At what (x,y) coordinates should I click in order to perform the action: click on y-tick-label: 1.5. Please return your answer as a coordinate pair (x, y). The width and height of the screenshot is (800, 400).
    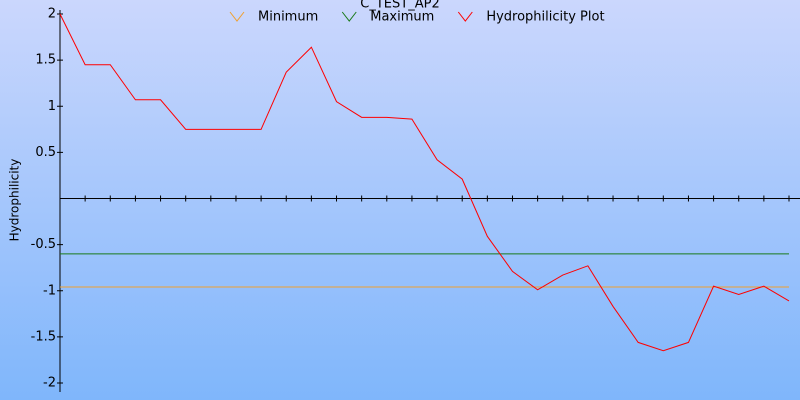
    Looking at the image, I should click on (45, 60).